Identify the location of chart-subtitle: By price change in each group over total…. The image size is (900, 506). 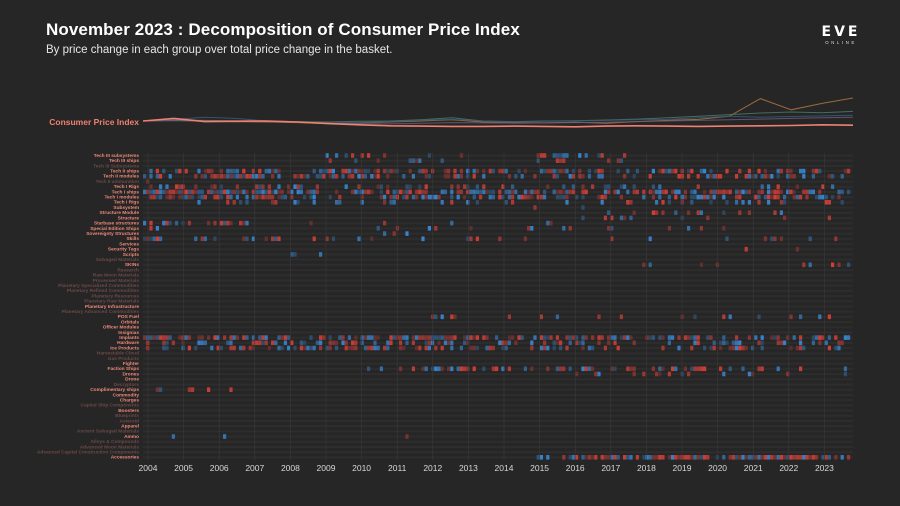
(219, 50).